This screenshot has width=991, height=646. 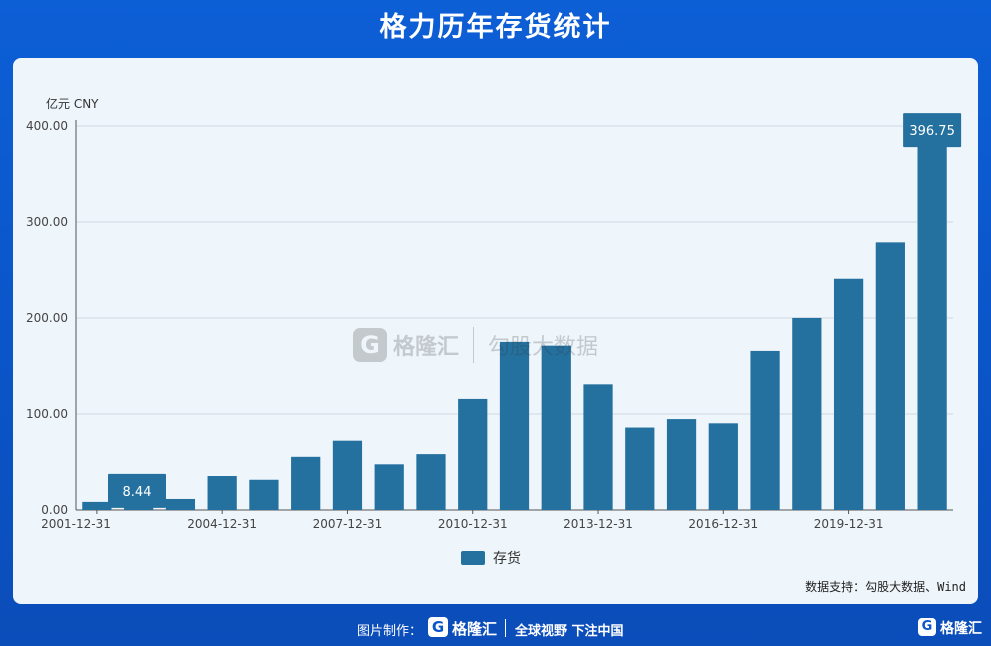 What do you see at coordinates (348, 524) in the screenshot?
I see `x-tick-label: 2007-12-31` at bounding box center [348, 524].